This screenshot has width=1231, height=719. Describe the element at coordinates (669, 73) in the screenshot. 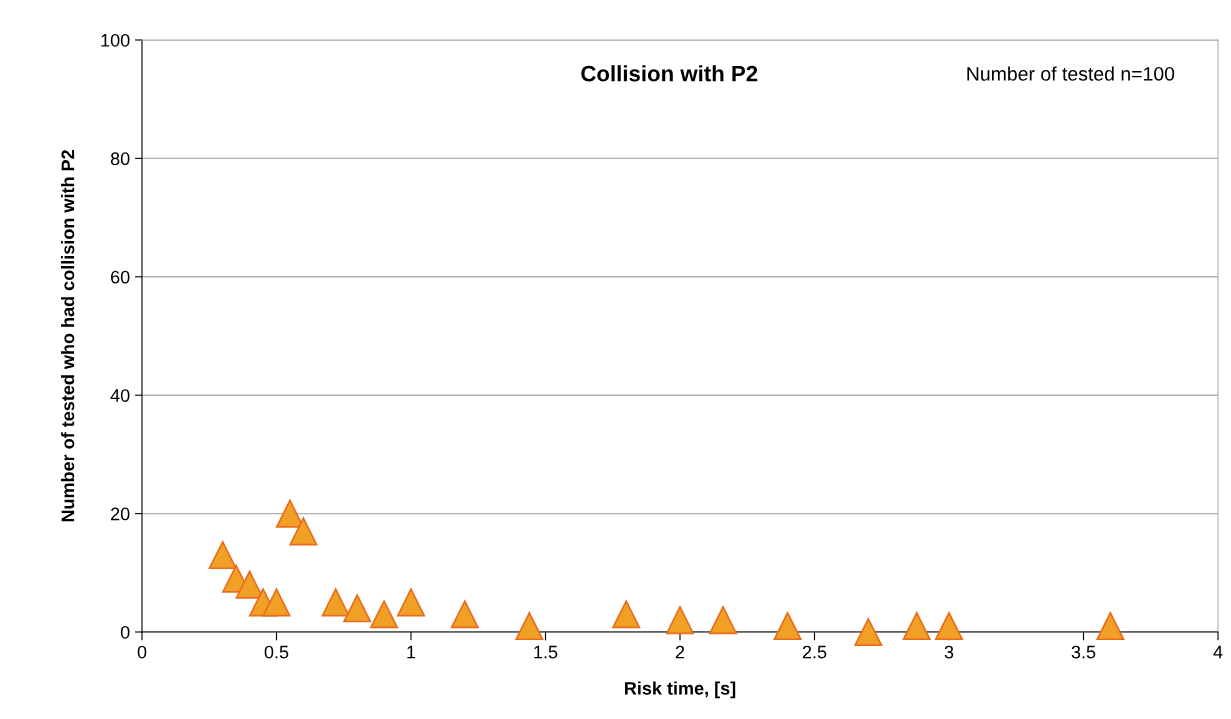

I see `text: Collision with P2` at that location.